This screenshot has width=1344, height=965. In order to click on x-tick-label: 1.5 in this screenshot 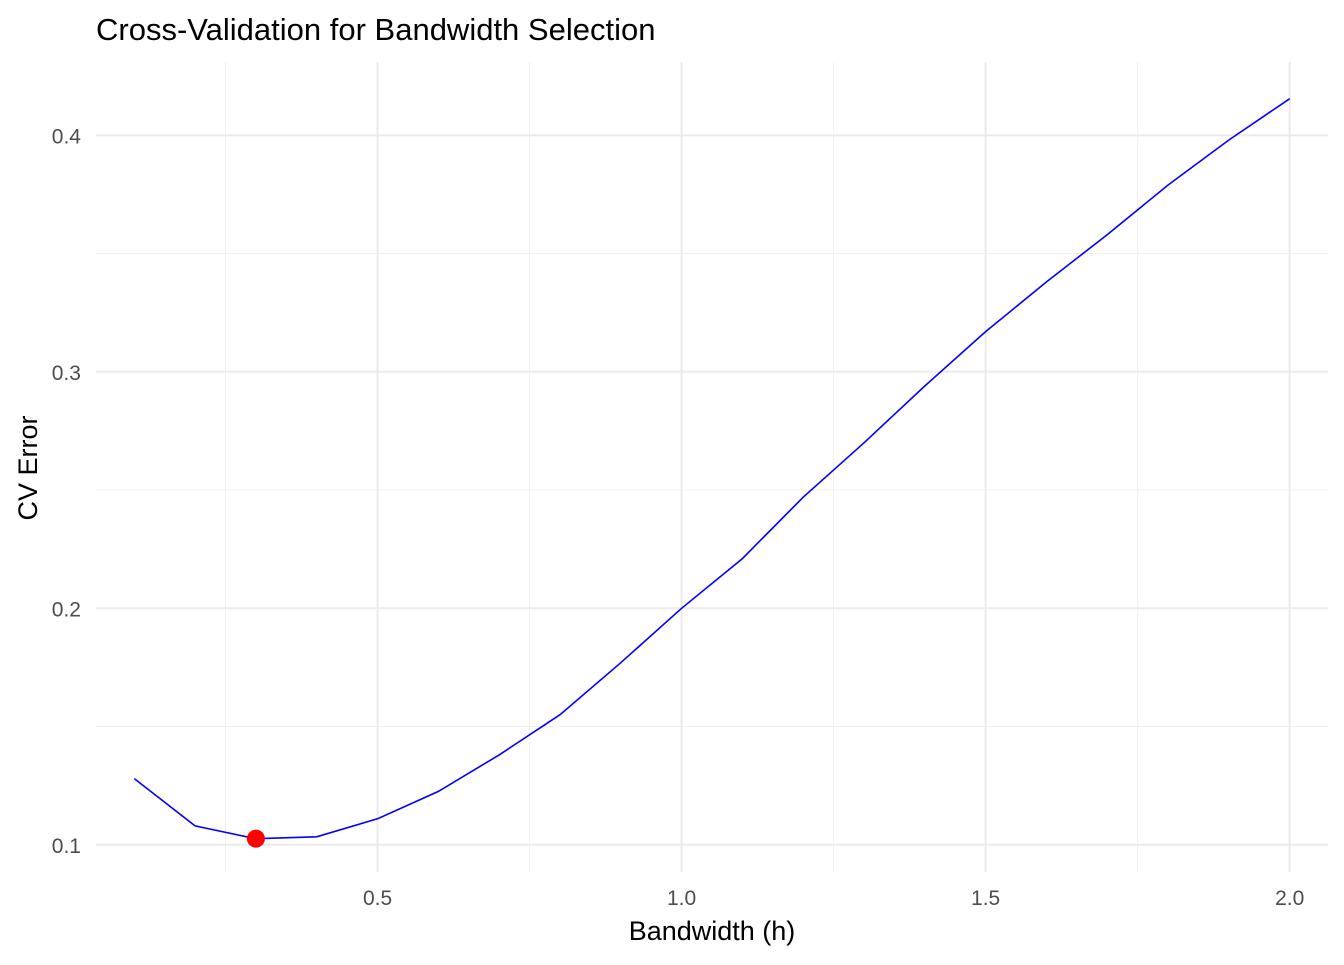, I will do `click(985, 898)`.